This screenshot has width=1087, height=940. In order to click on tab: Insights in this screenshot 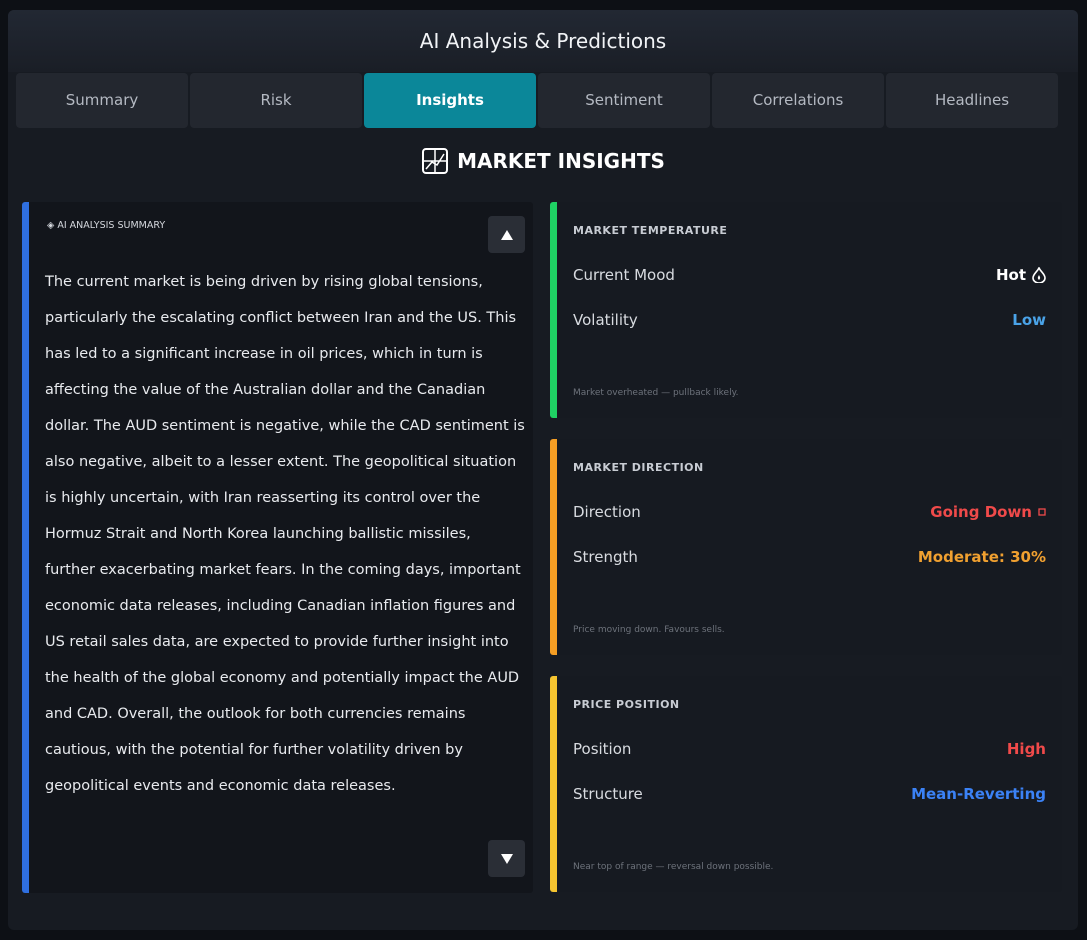, I will do `click(450, 100)`.